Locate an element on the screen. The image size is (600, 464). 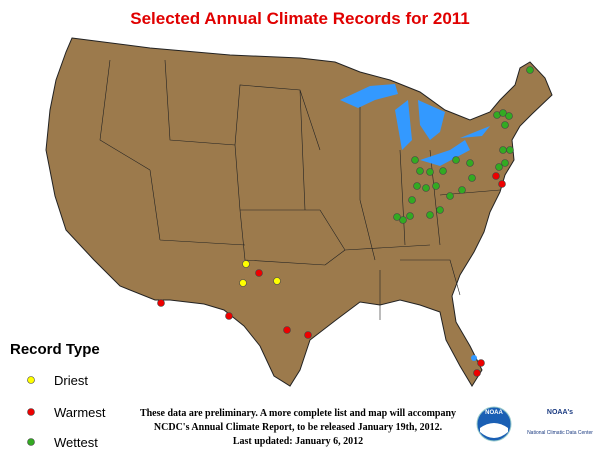
legend-item: Driest is located at coordinates (71, 380).